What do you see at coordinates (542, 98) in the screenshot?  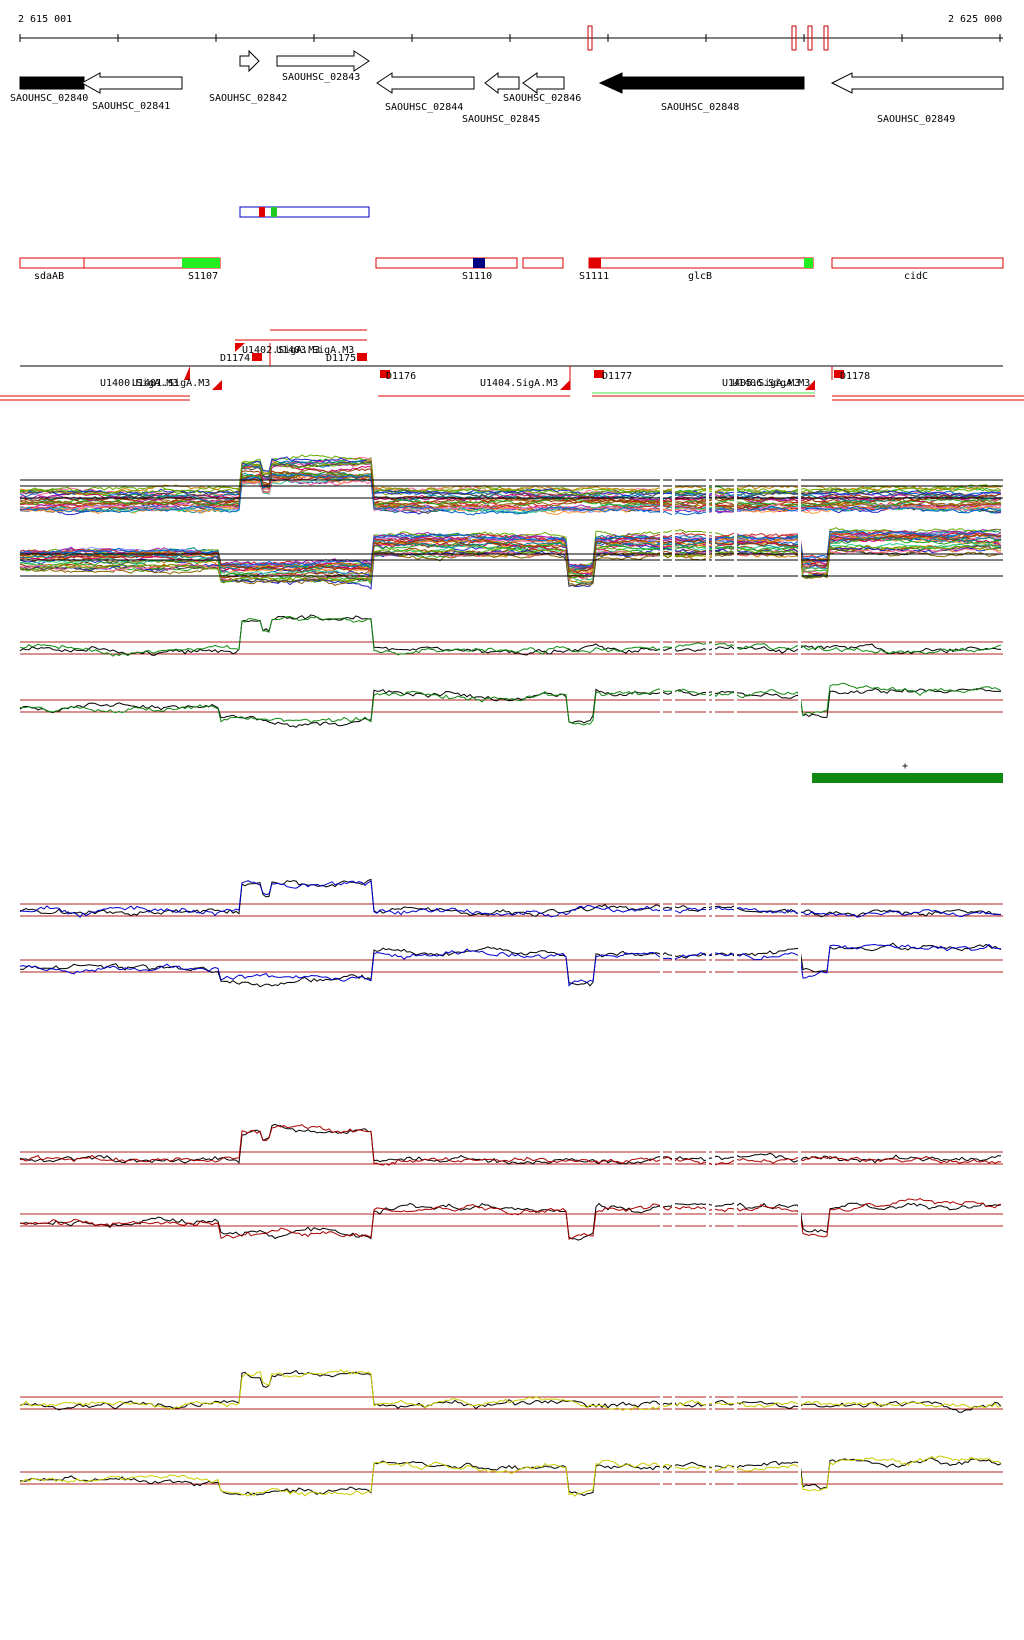 I see `gene-label: SAOUHSC_02846` at bounding box center [542, 98].